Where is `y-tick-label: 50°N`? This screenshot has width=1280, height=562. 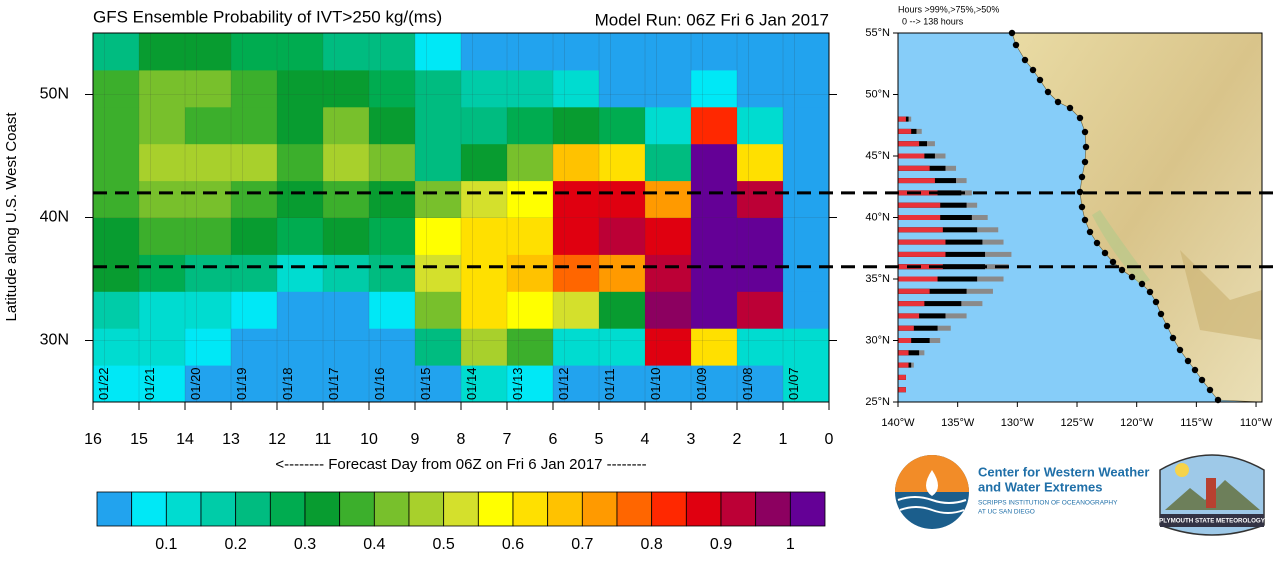 y-tick-label: 50°N is located at coordinates (877, 94).